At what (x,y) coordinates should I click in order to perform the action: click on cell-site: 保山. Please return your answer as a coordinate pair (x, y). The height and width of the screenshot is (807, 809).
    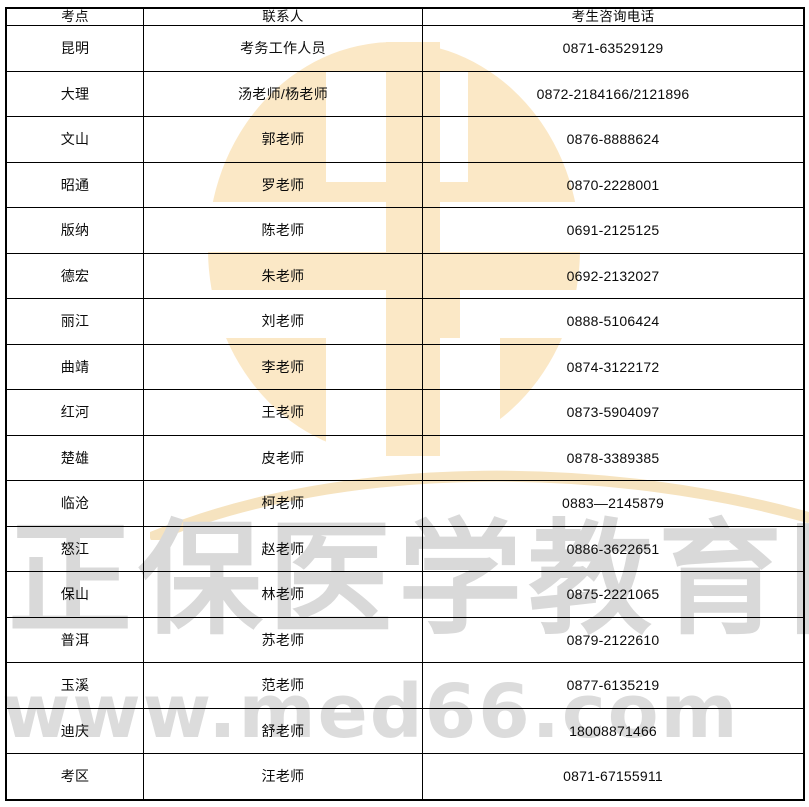
    Looking at the image, I should click on (75, 594).